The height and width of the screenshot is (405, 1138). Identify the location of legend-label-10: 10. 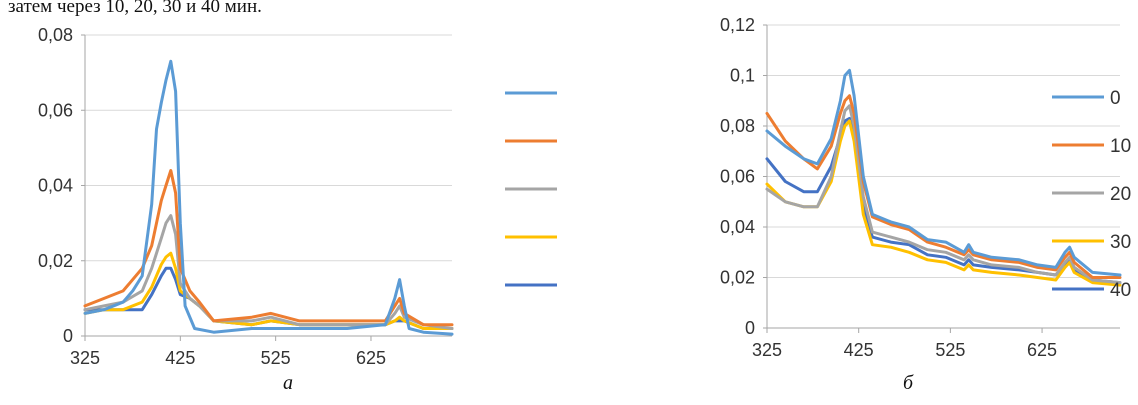
(1120, 146).